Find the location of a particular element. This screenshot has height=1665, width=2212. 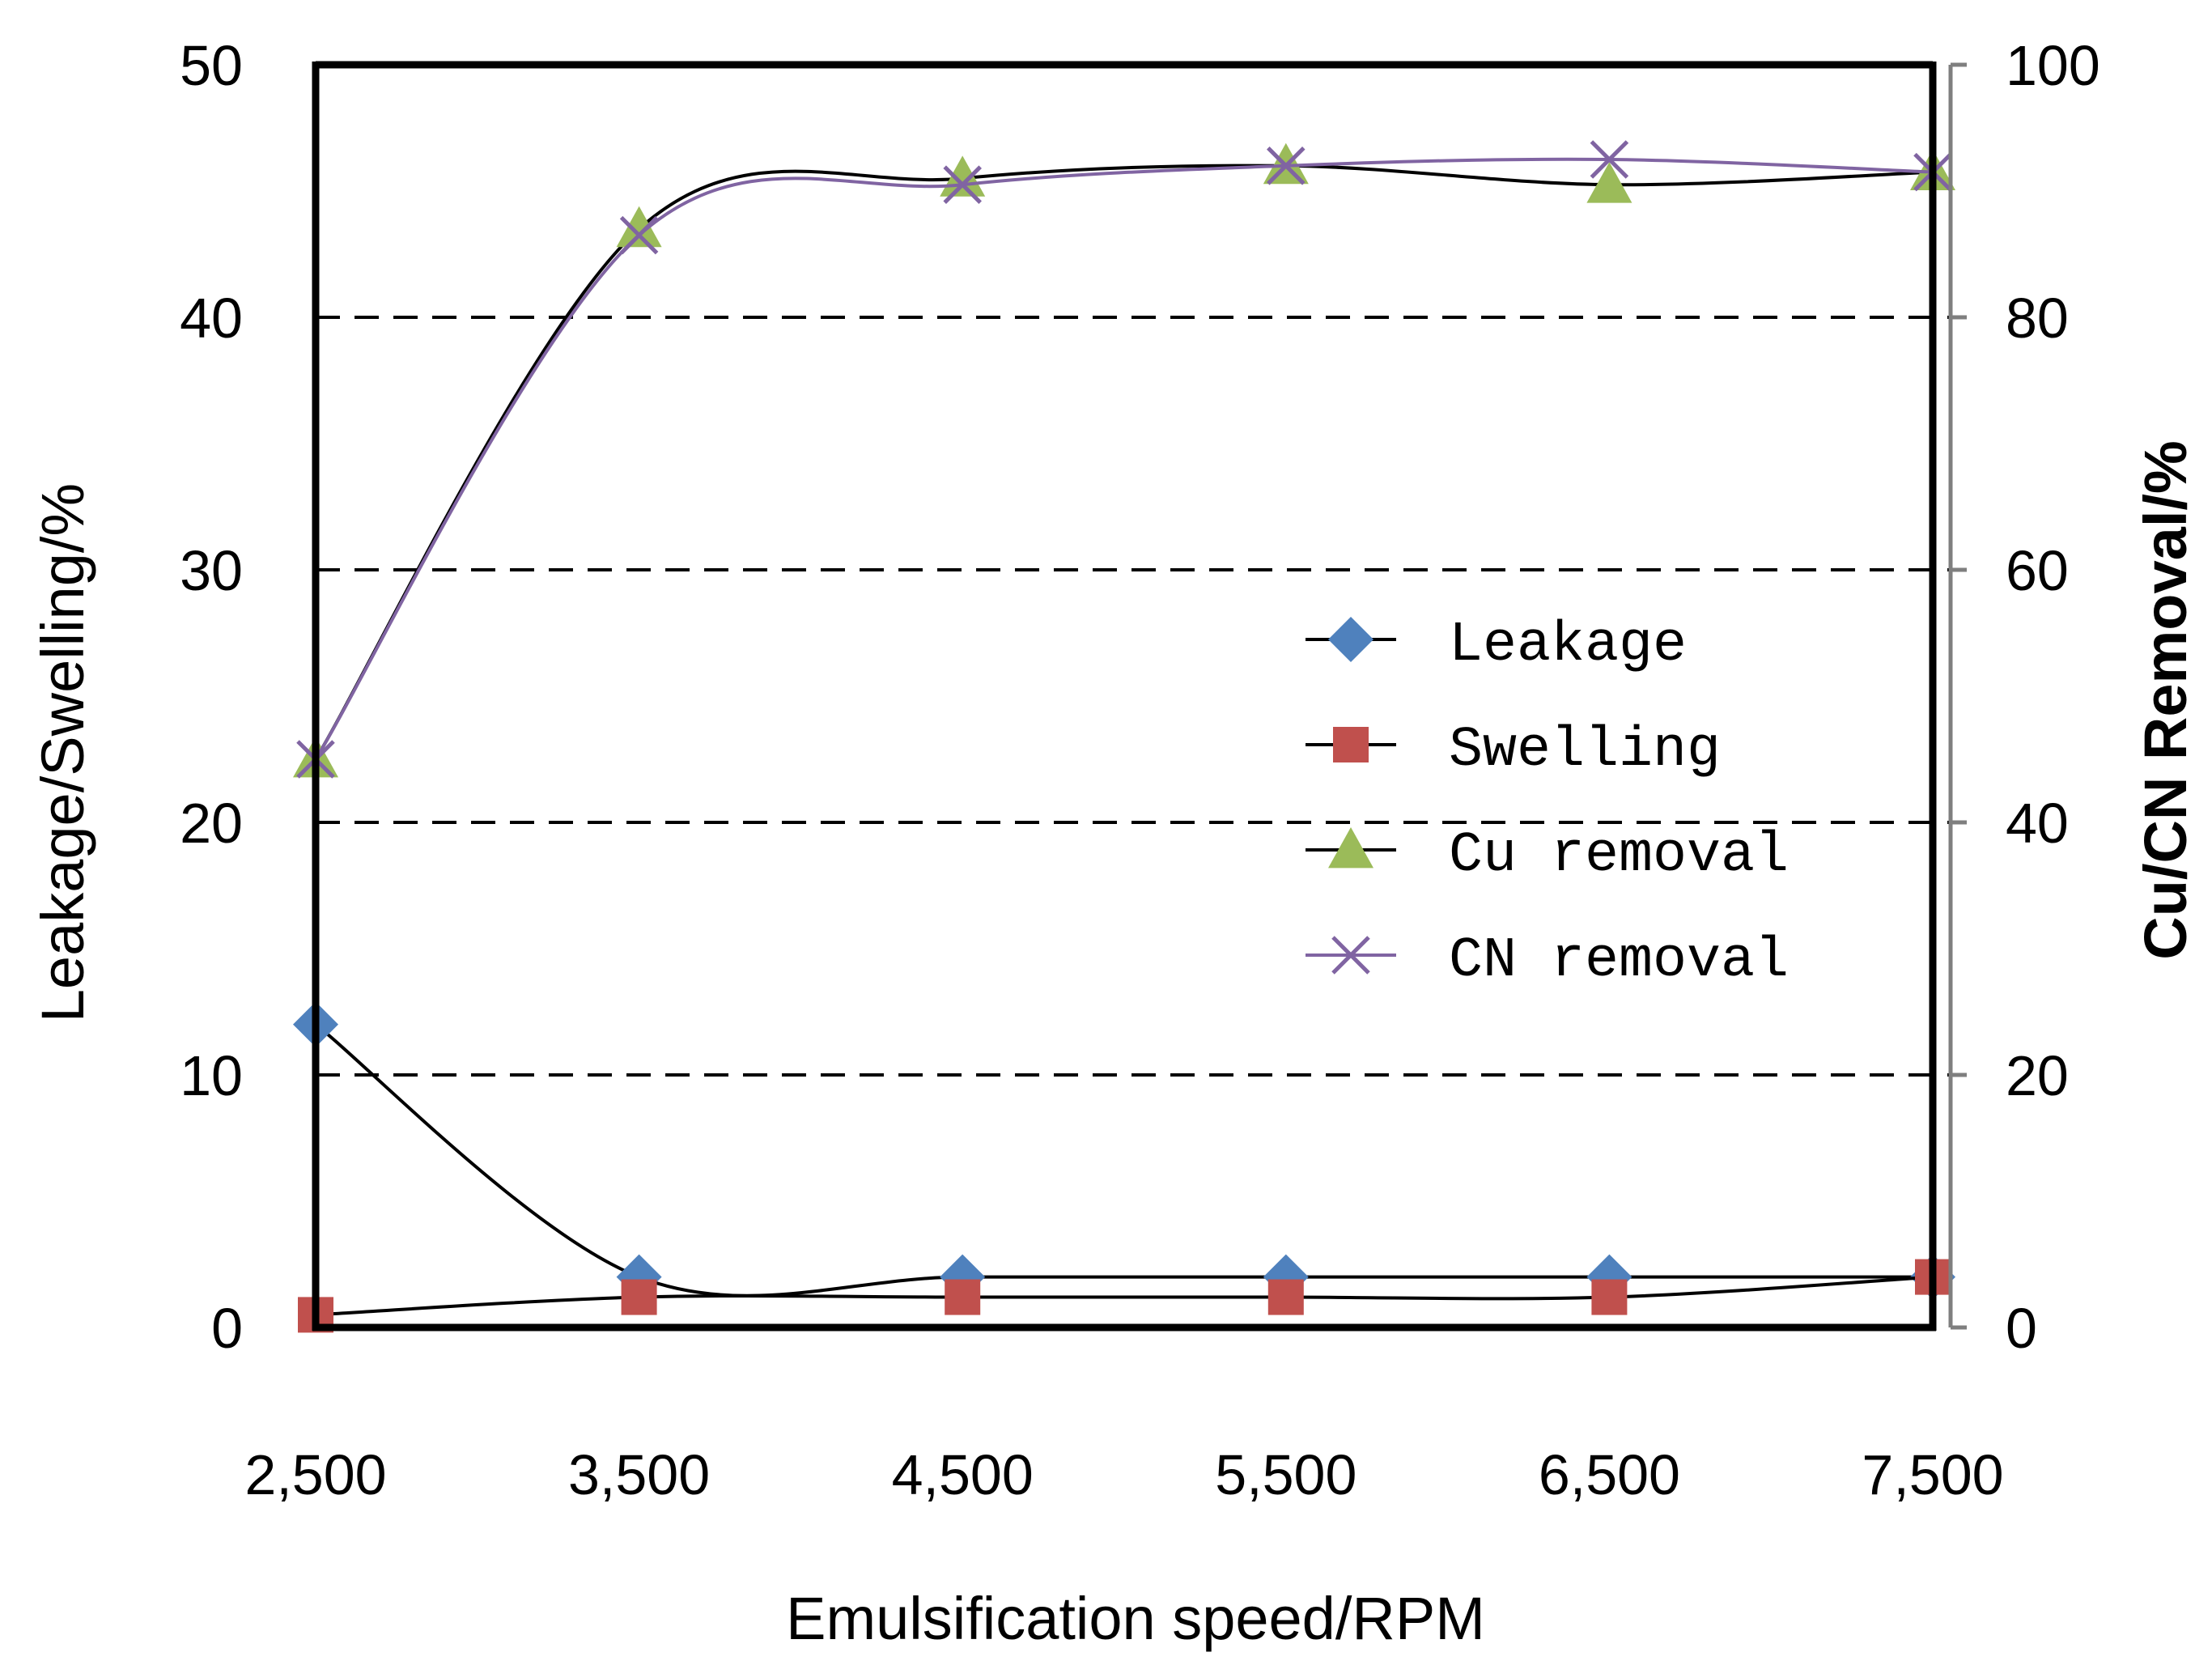

x-tick-label: 5,500 is located at coordinates (1285, 1474).